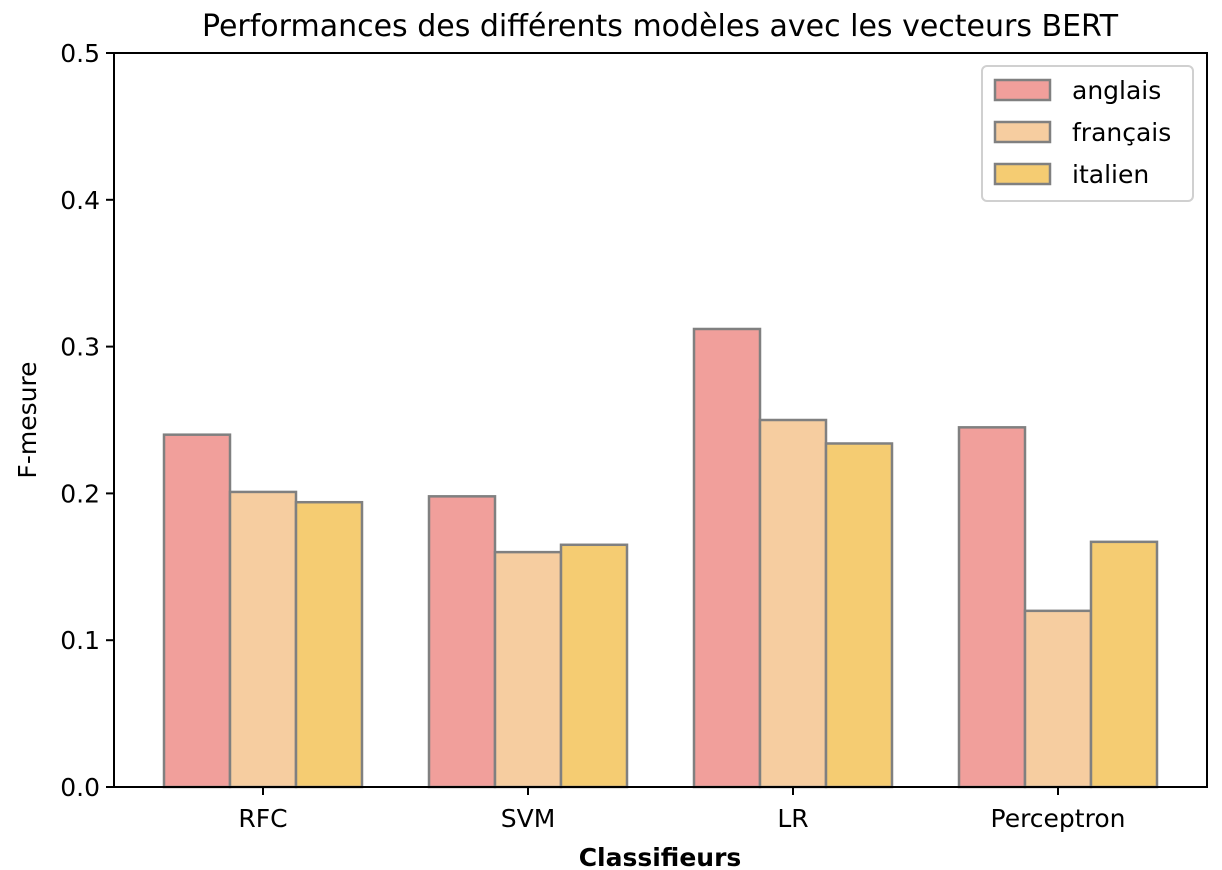 The width and height of the screenshot is (1222, 870). I want to click on y-tick-label: 0.0, so click(80, 787).